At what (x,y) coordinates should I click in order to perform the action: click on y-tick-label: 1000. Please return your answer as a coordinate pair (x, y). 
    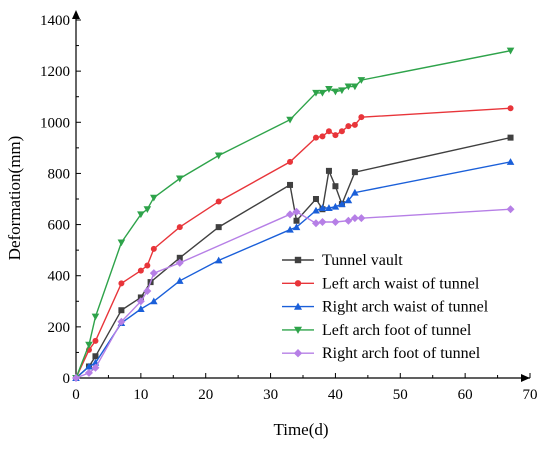
    Looking at the image, I should click on (55, 123).